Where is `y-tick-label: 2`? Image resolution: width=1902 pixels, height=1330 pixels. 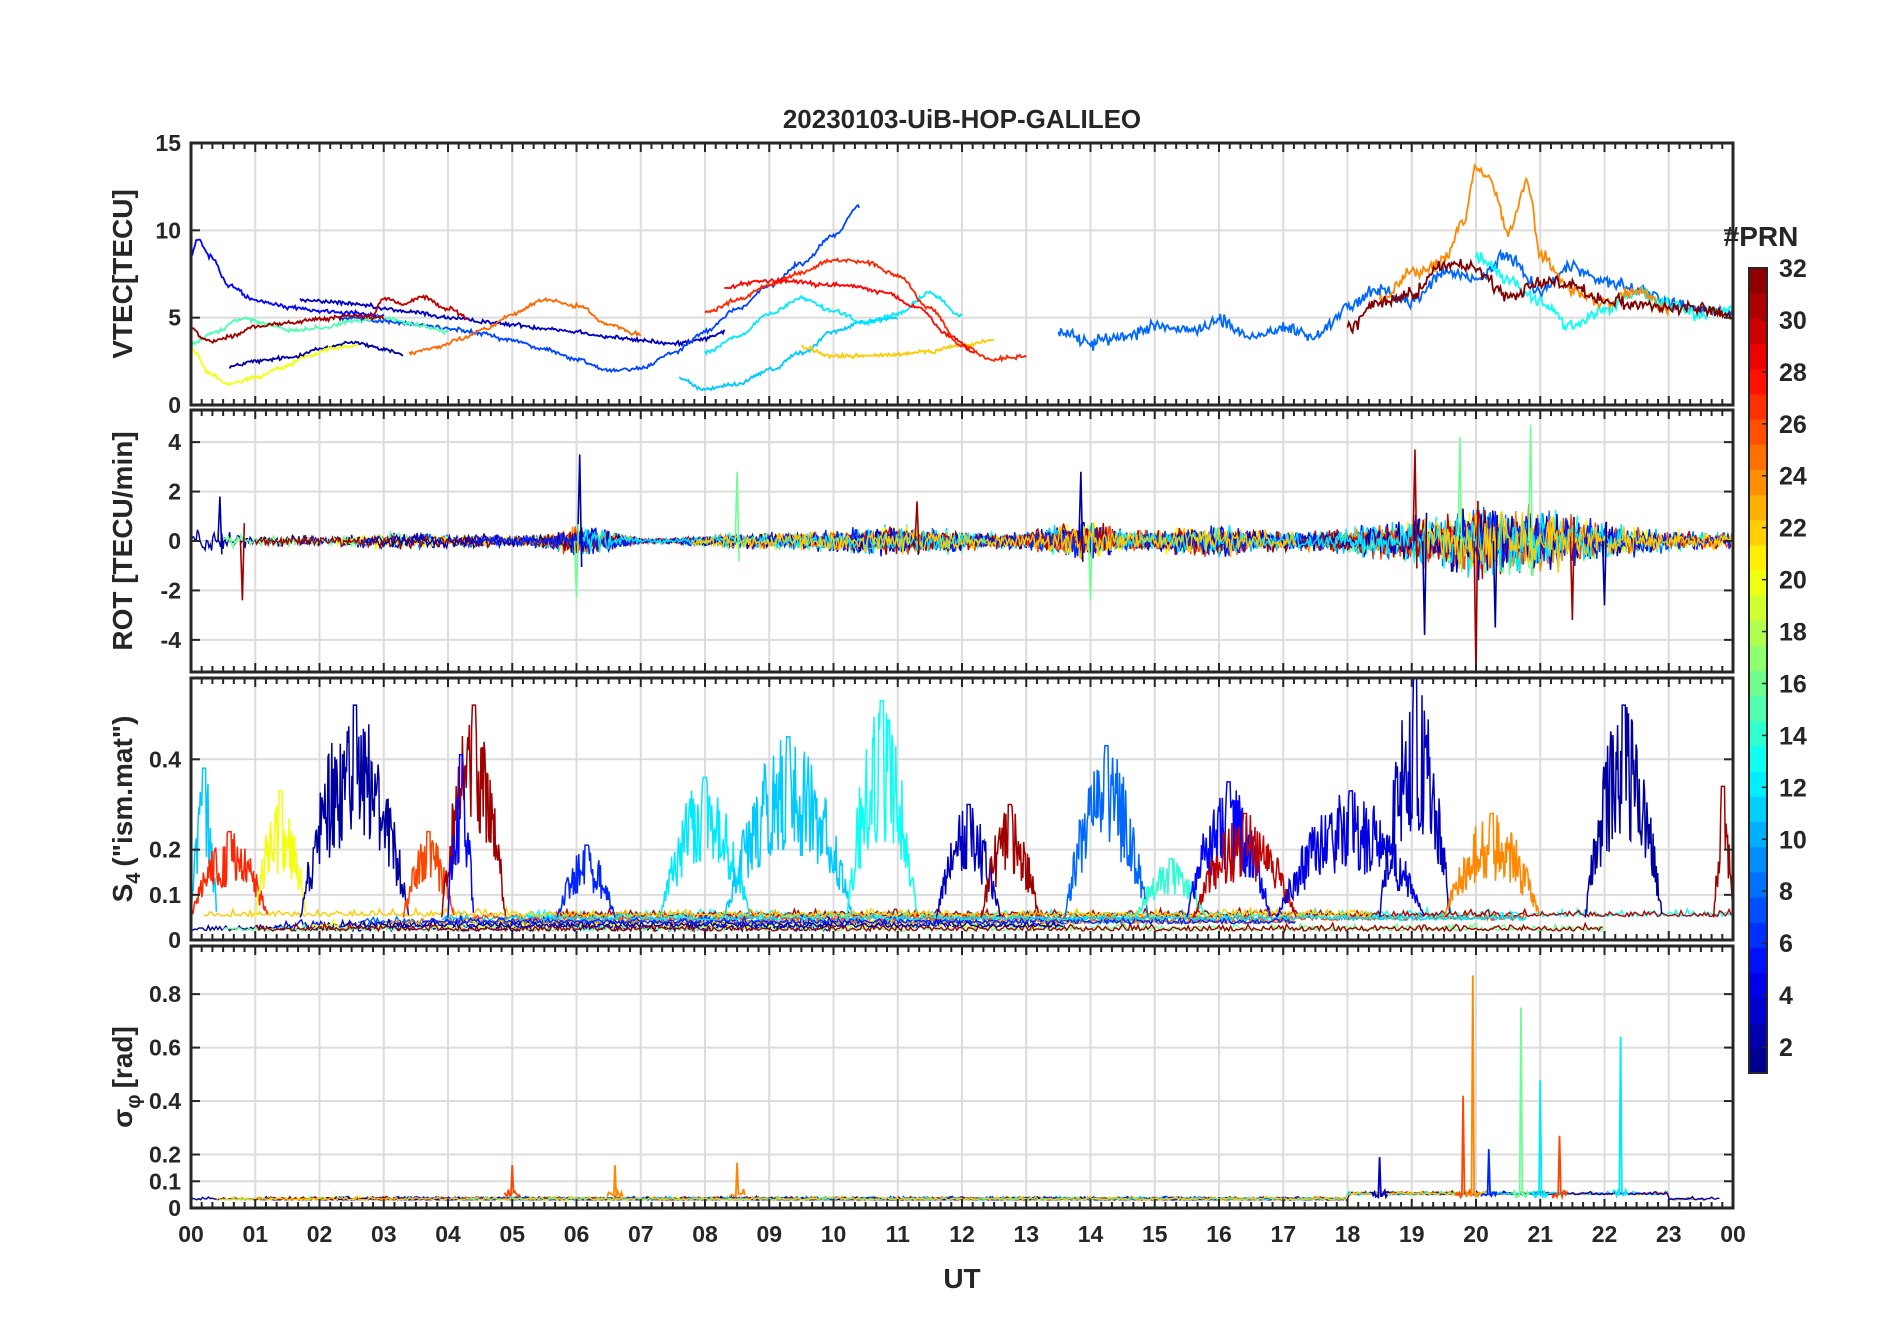 y-tick-label: 2 is located at coordinates (174, 492).